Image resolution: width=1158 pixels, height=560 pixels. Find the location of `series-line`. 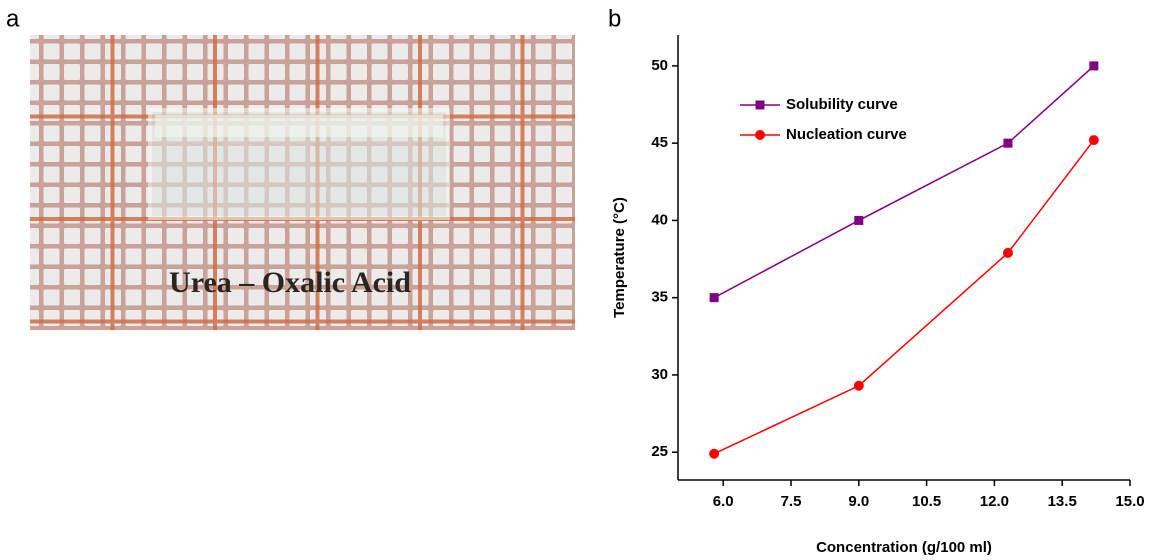

series-line is located at coordinates (904, 182).